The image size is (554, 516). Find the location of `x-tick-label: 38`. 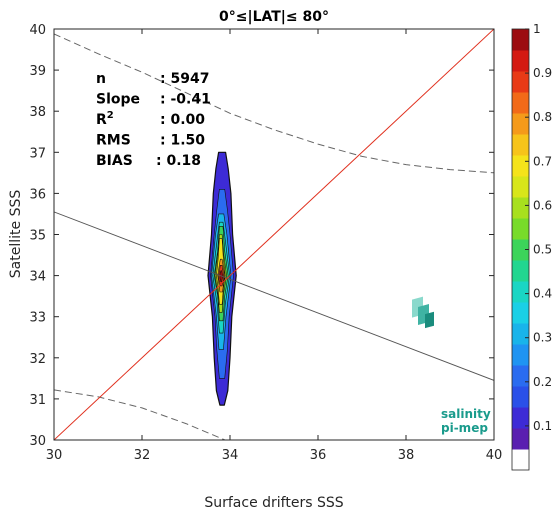

x-tick-label: 38 is located at coordinates (406, 455).